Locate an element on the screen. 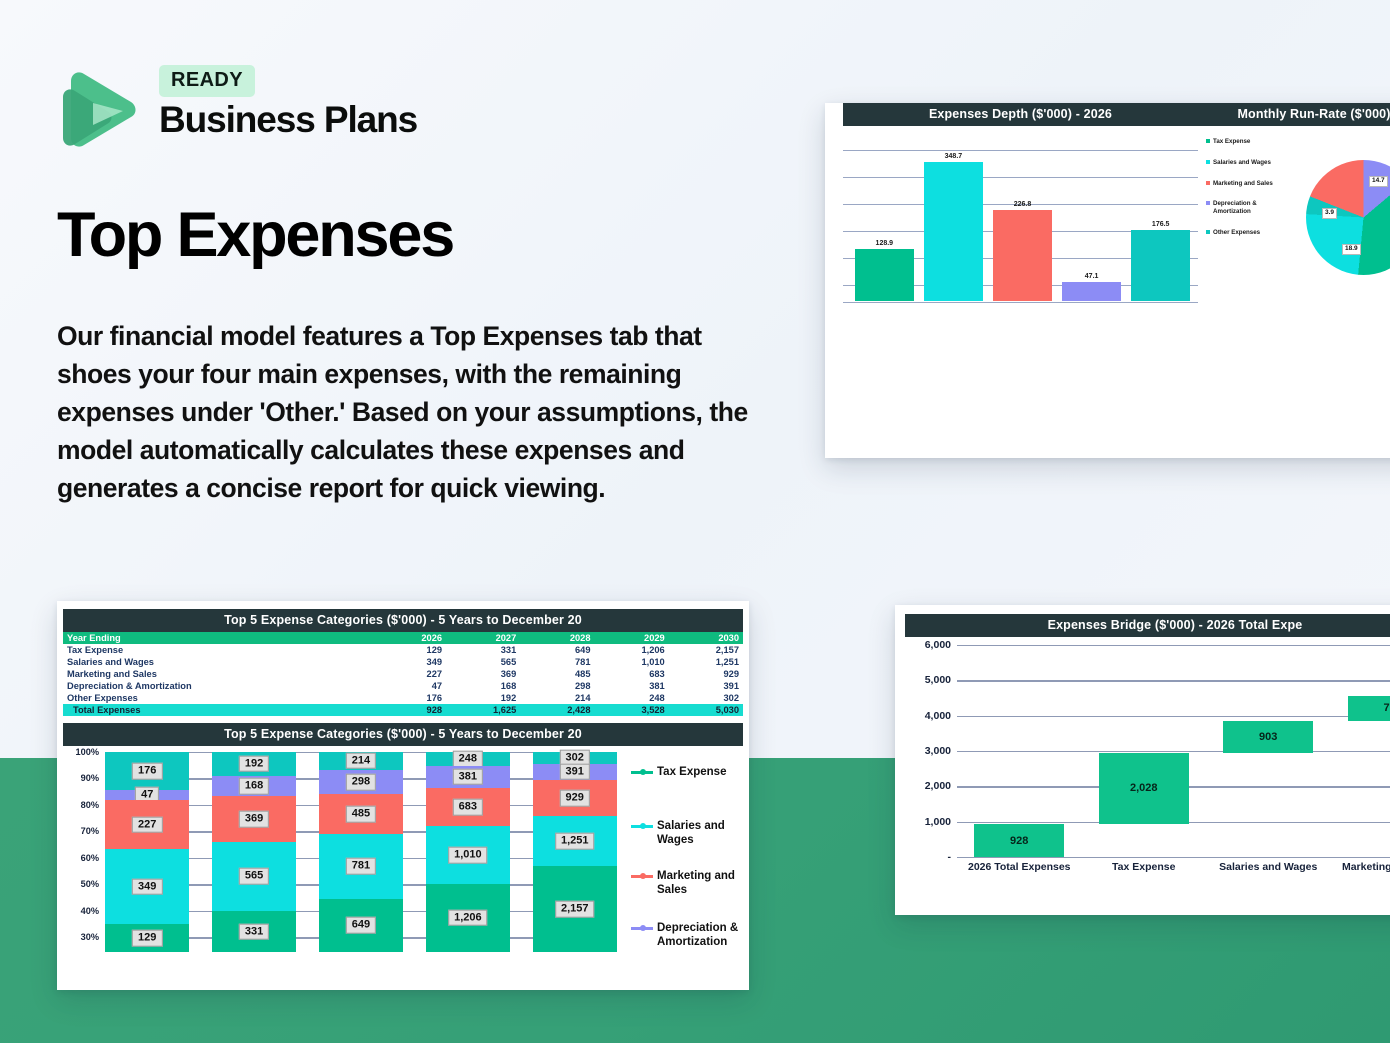  bridge-xtick-0: 2026 Total Expenses is located at coordinates (1019, 867).